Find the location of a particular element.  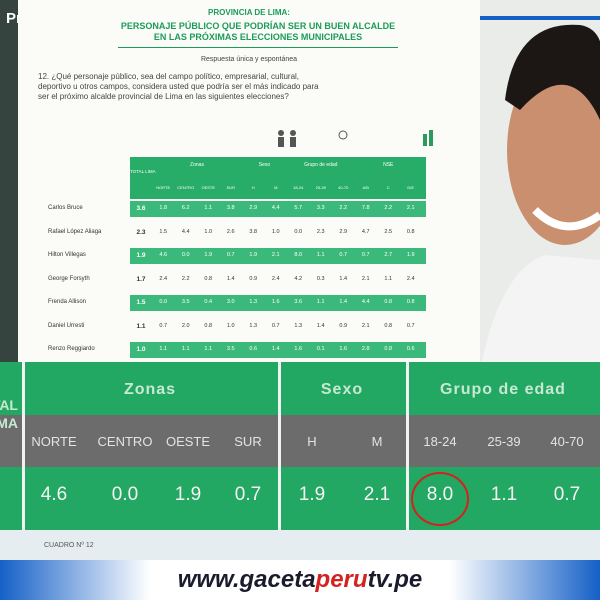

column-header: CENTRO is located at coordinates (125, 441).